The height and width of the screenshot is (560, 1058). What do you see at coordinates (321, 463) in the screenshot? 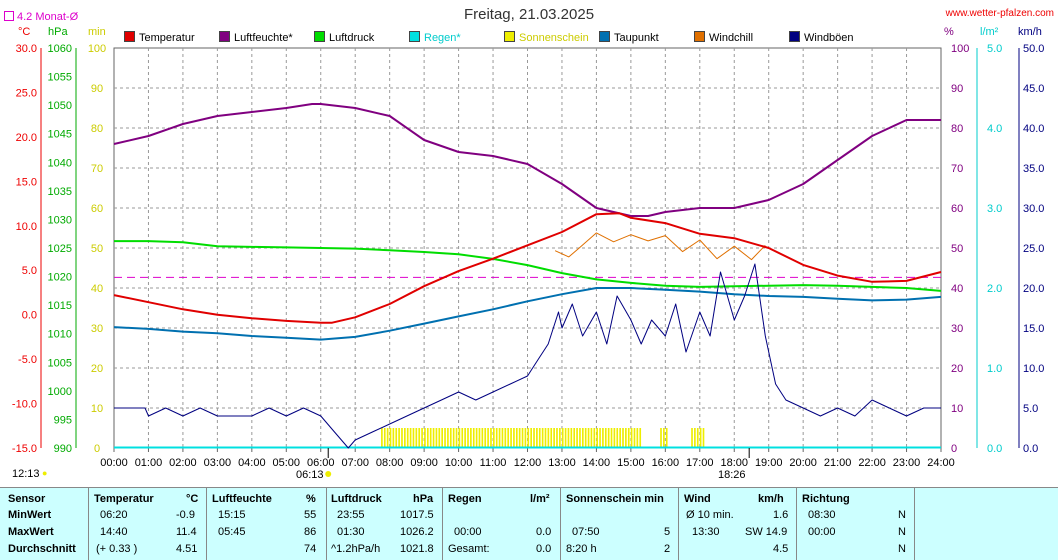
I see `x-tick-label: 06:00` at bounding box center [321, 463].